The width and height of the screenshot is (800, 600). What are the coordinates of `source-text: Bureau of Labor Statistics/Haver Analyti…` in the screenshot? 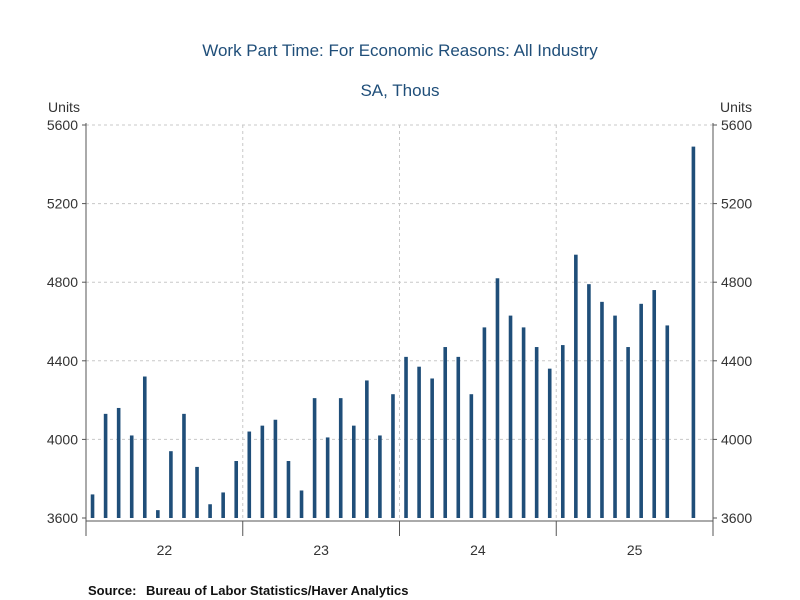 It's located at (277, 590).